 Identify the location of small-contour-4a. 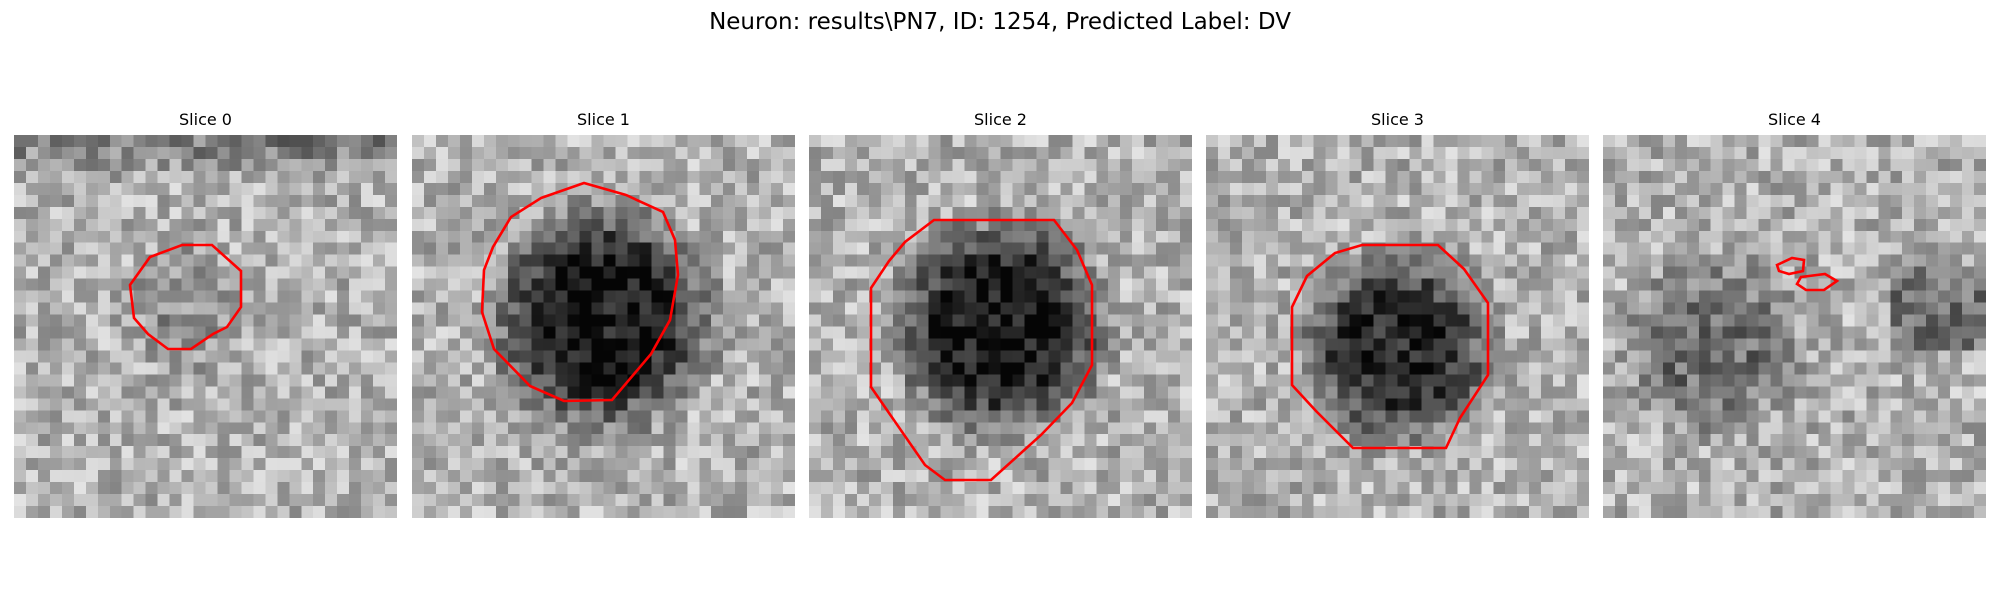
(1790, 266).